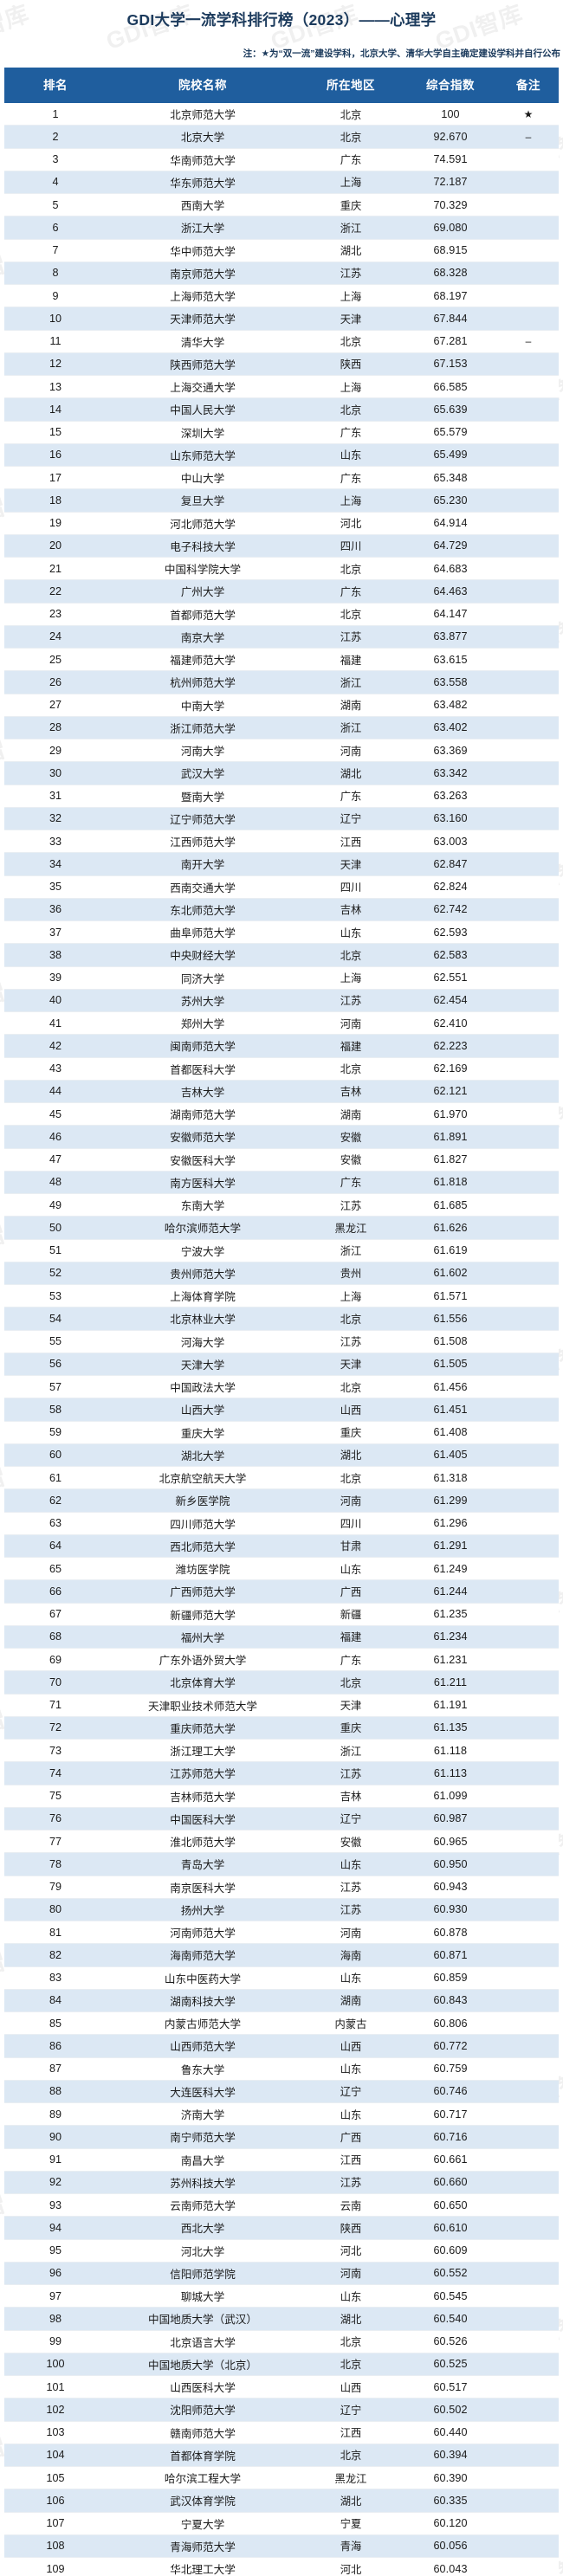 The width and height of the screenshot is (563, 2576). What do you see at coordinates (281, 159) in the screenshot?
I see `table-row: 3 华南师范大学 广东 74.591` at bounding box center [281, 159].